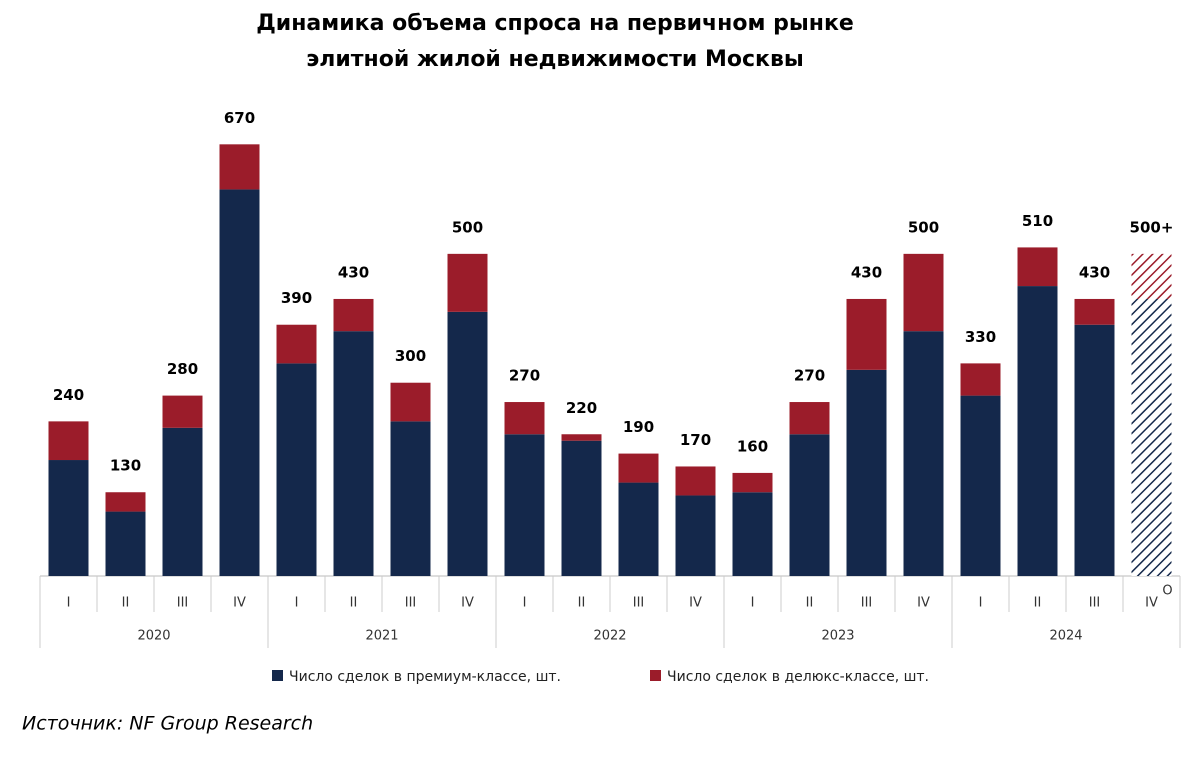  I want to click on total-label: 160, so click(752, 446).